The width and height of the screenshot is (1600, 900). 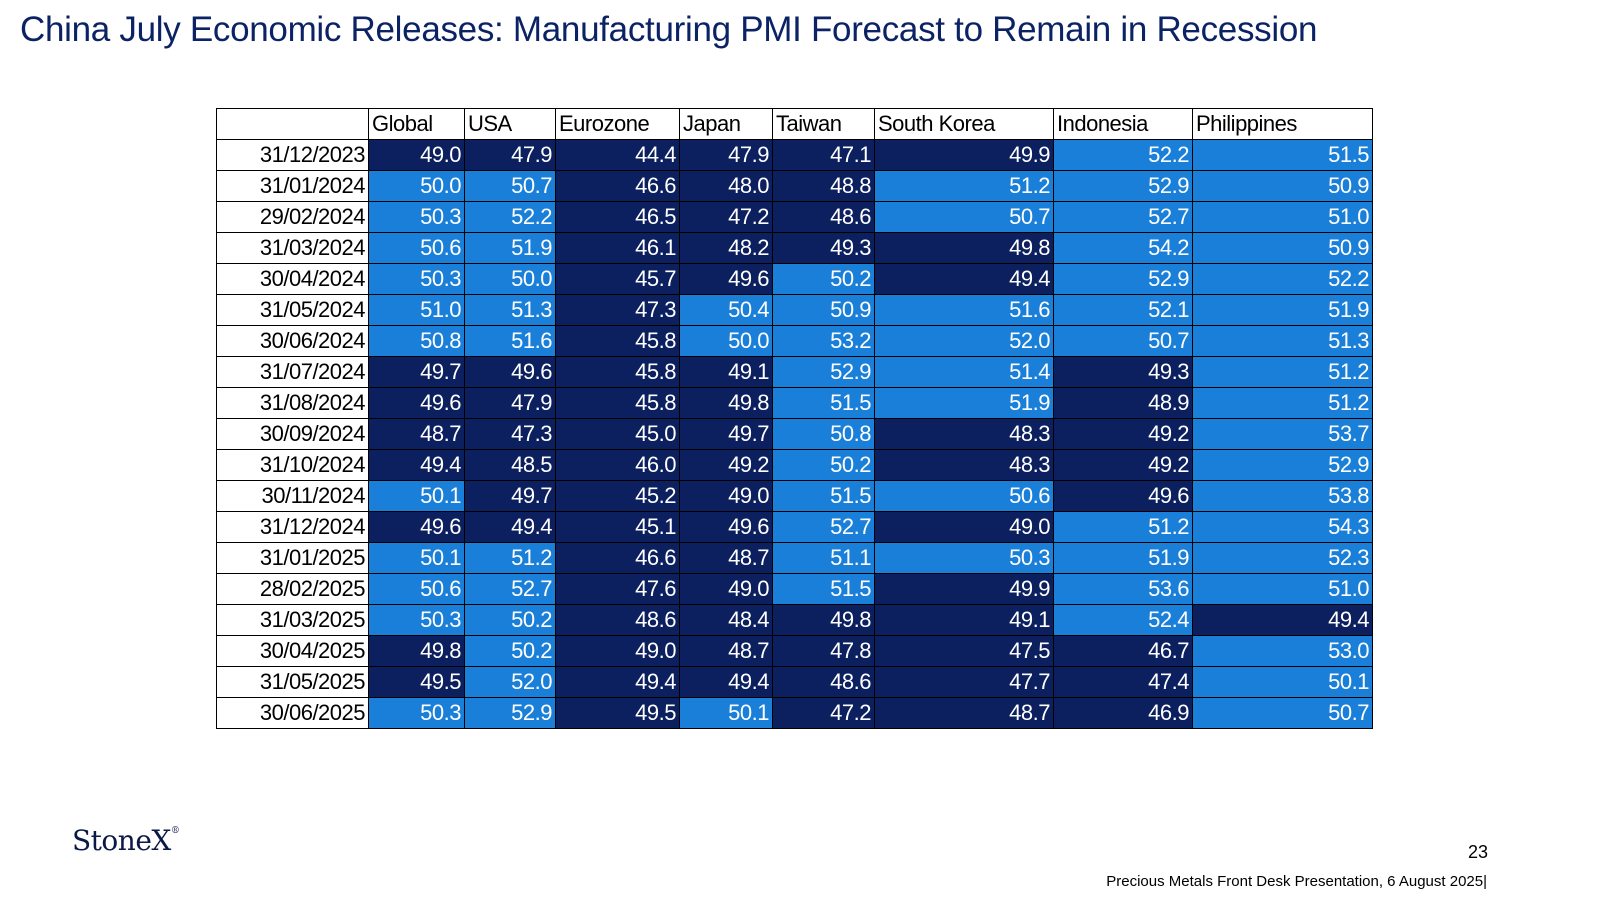 What do you see at coordinates (292, 527) in the screenshot?
I see `date-cell: 31/12/2024` at bounding box center [292, 527].